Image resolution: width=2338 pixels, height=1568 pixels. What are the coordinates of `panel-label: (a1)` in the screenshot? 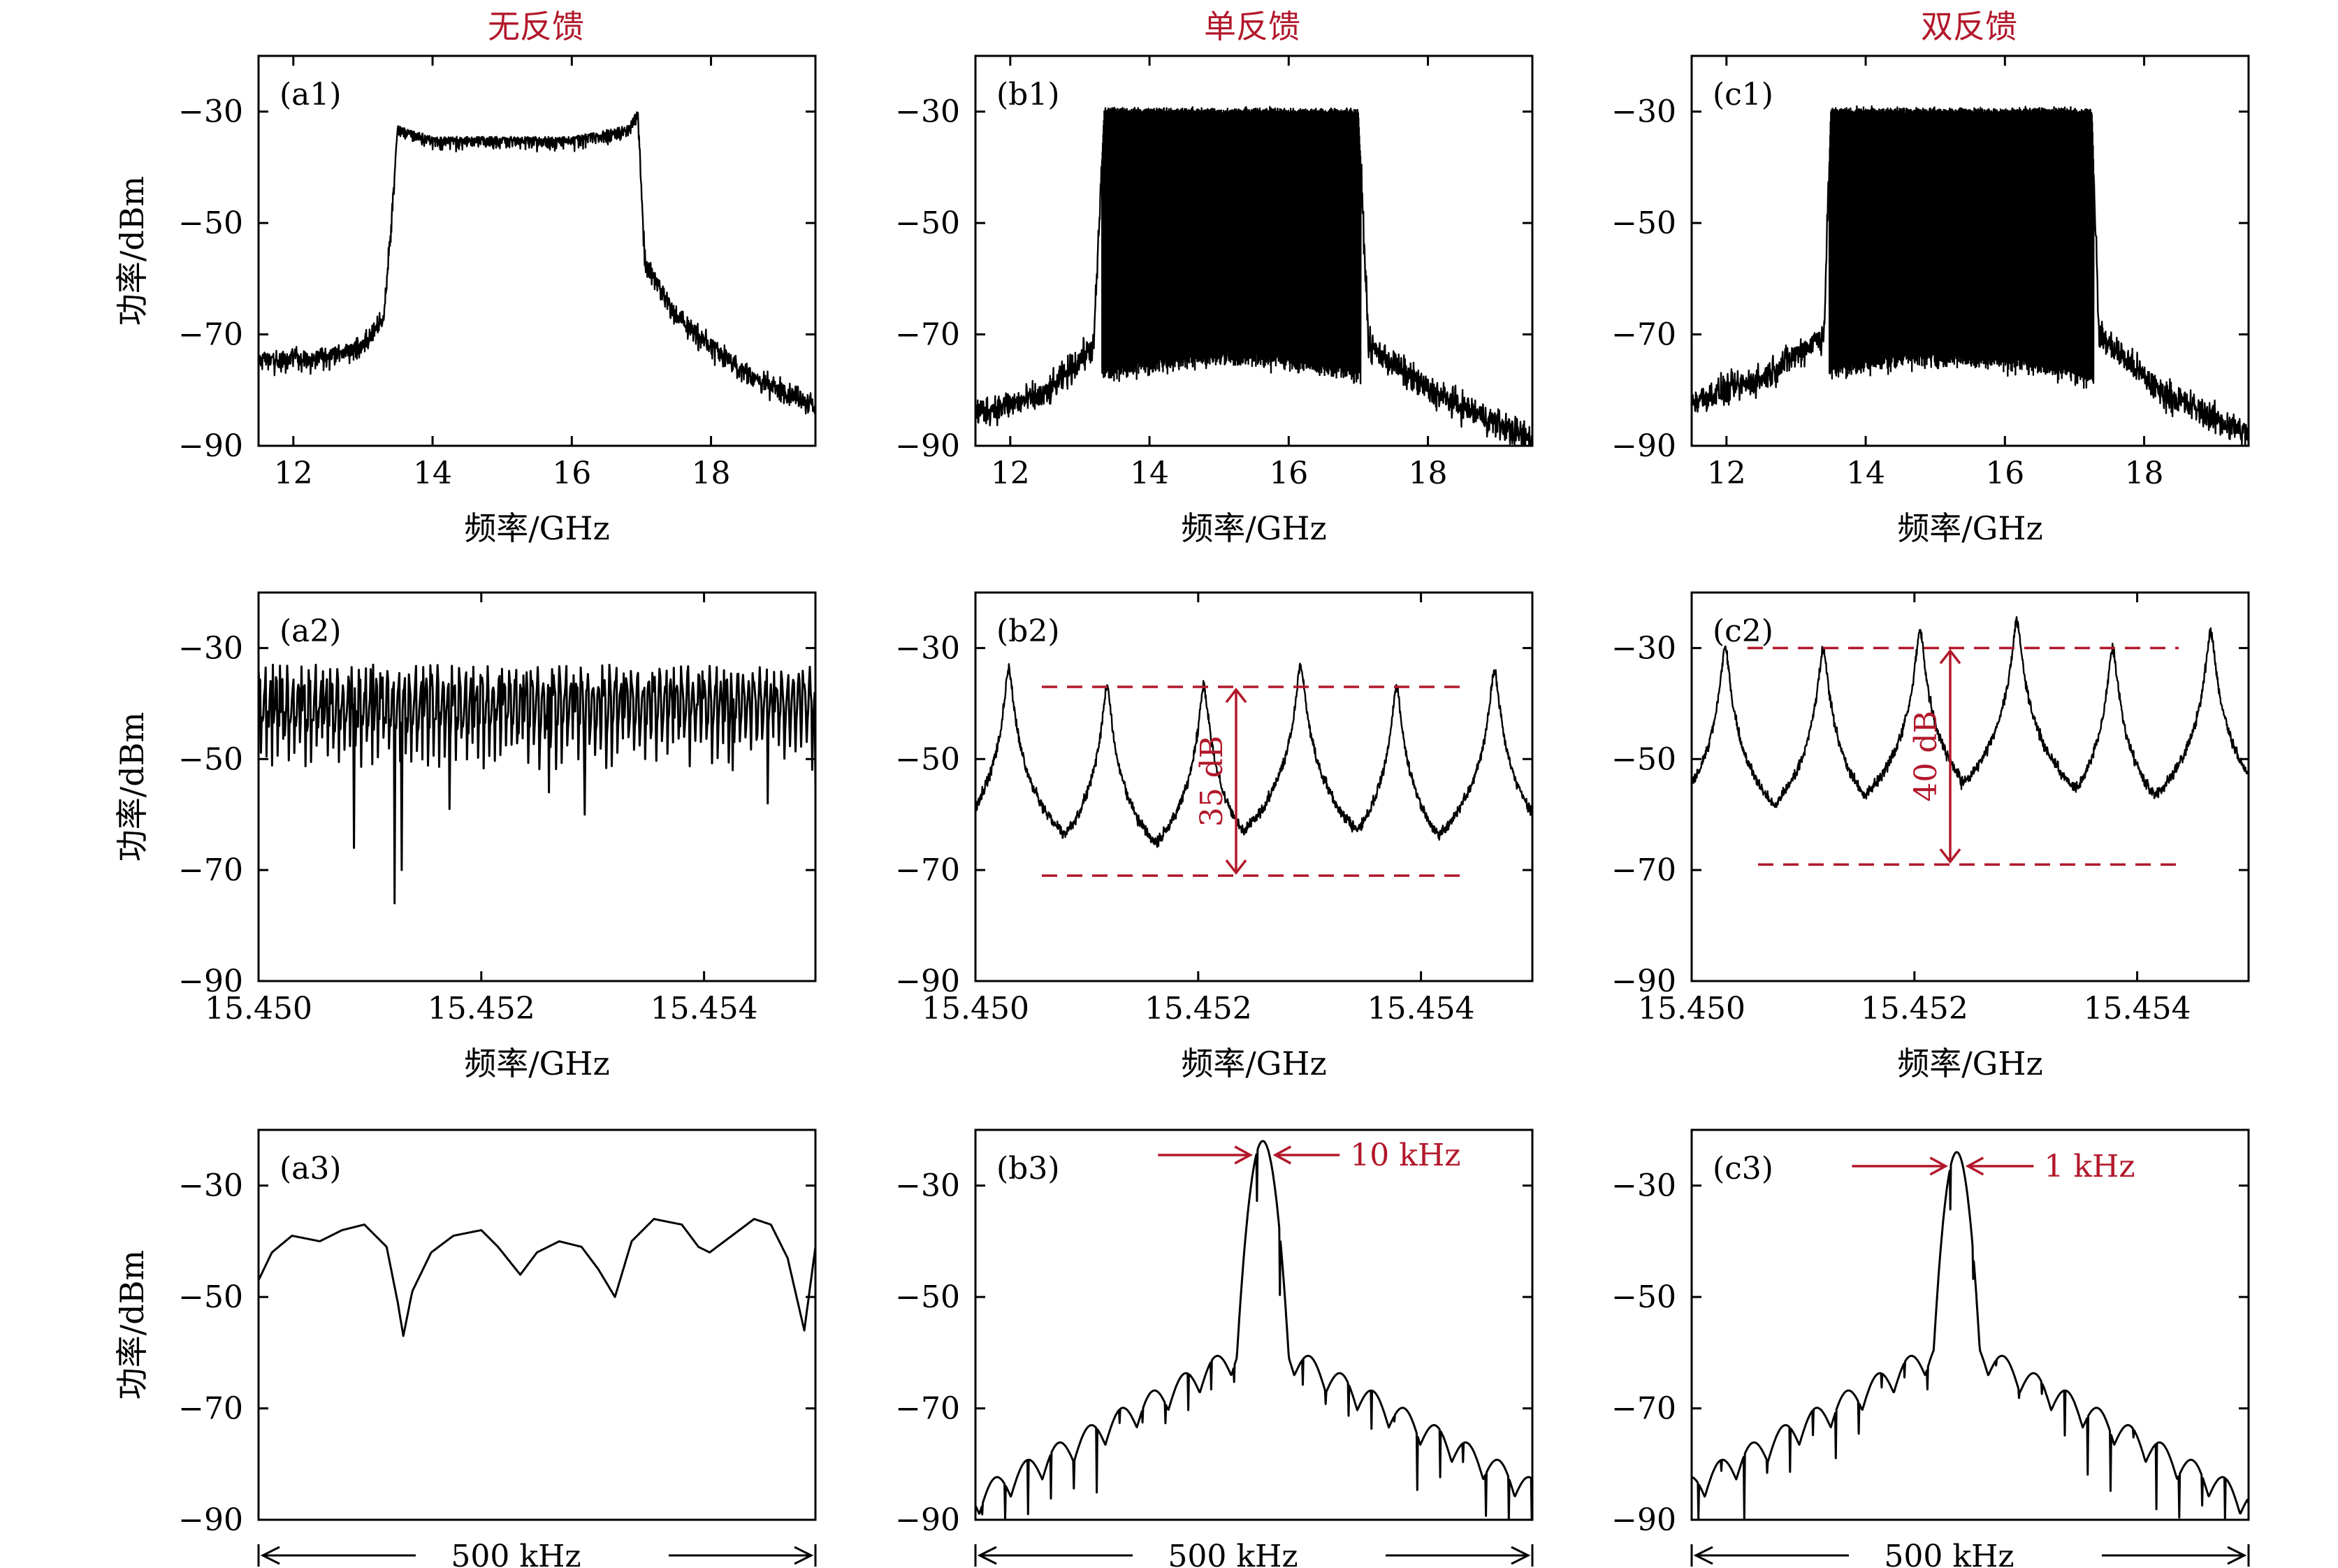 It's located at (310, 94).